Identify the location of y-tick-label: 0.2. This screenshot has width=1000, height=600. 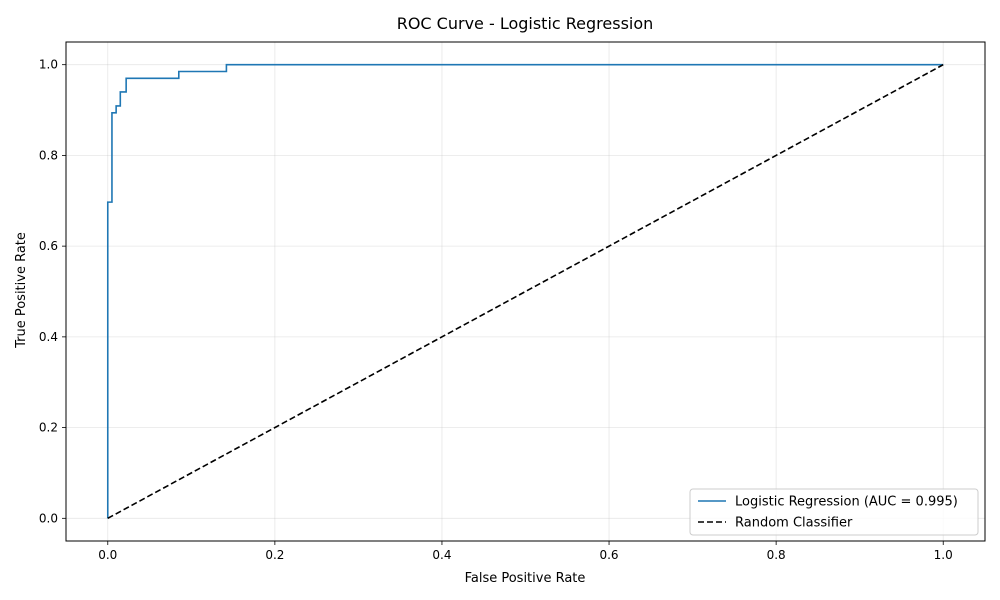
(48, 428).